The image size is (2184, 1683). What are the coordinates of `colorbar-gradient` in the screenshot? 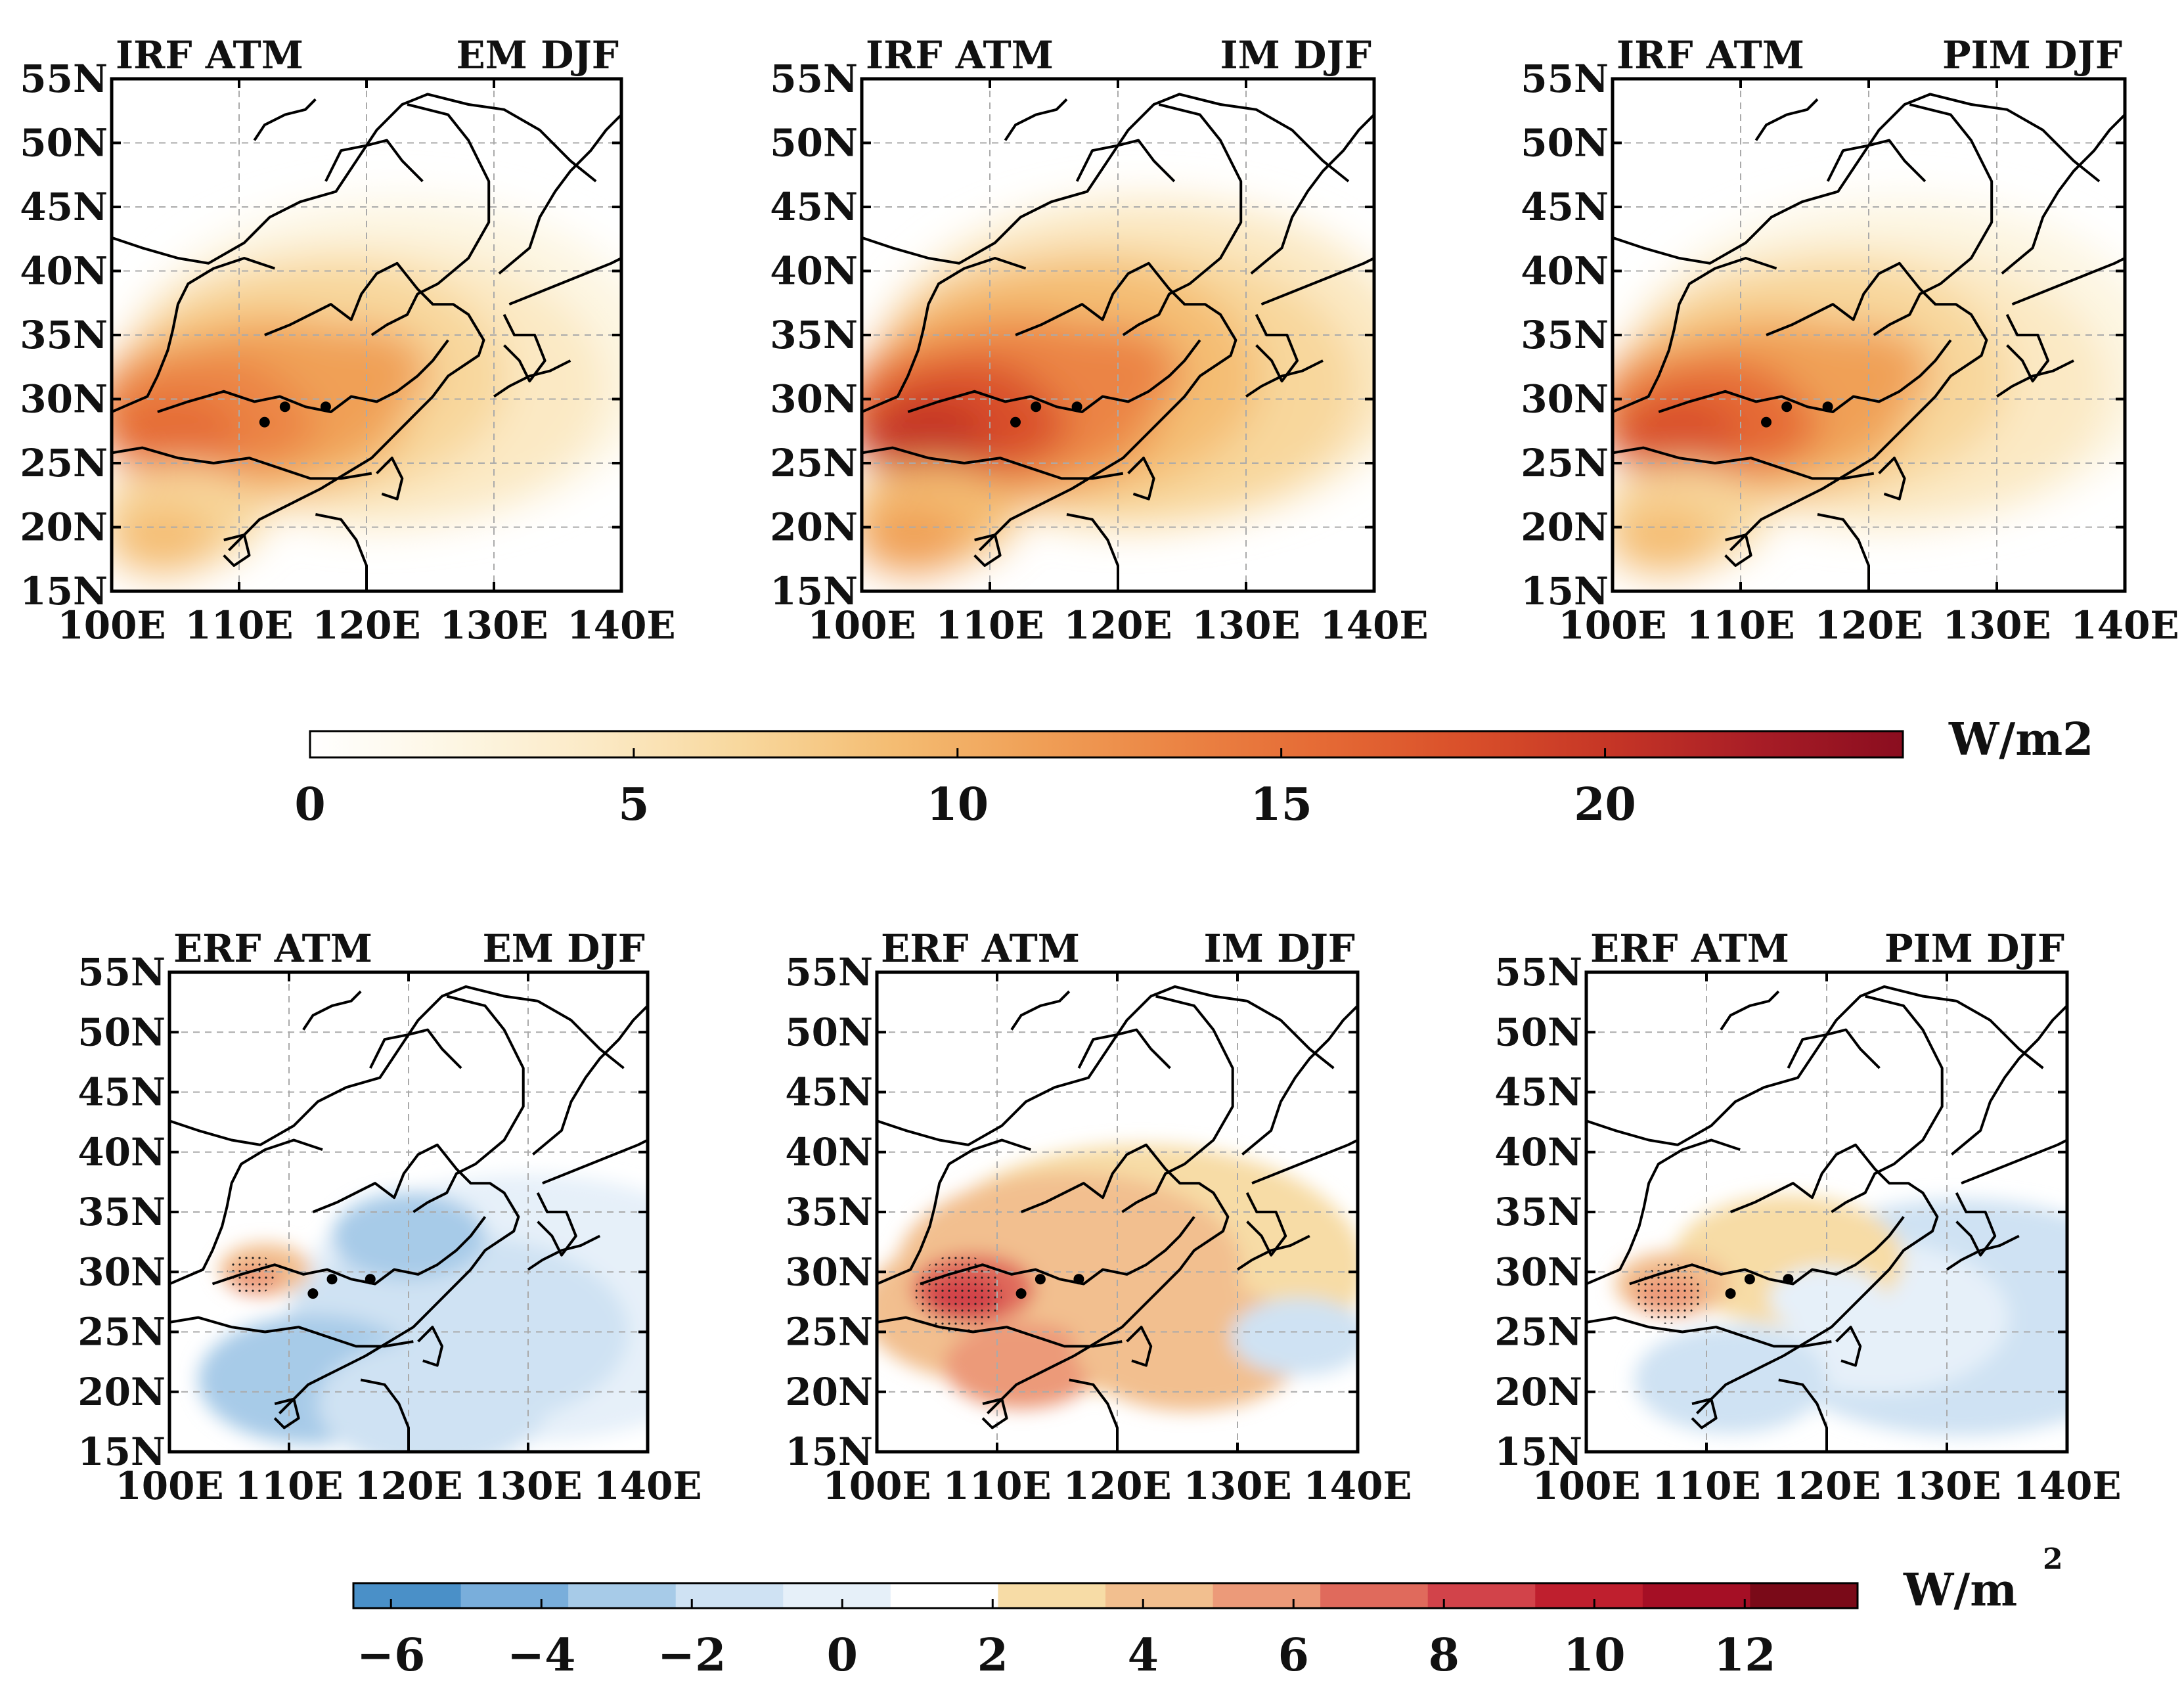 It's located at (1106, 744).